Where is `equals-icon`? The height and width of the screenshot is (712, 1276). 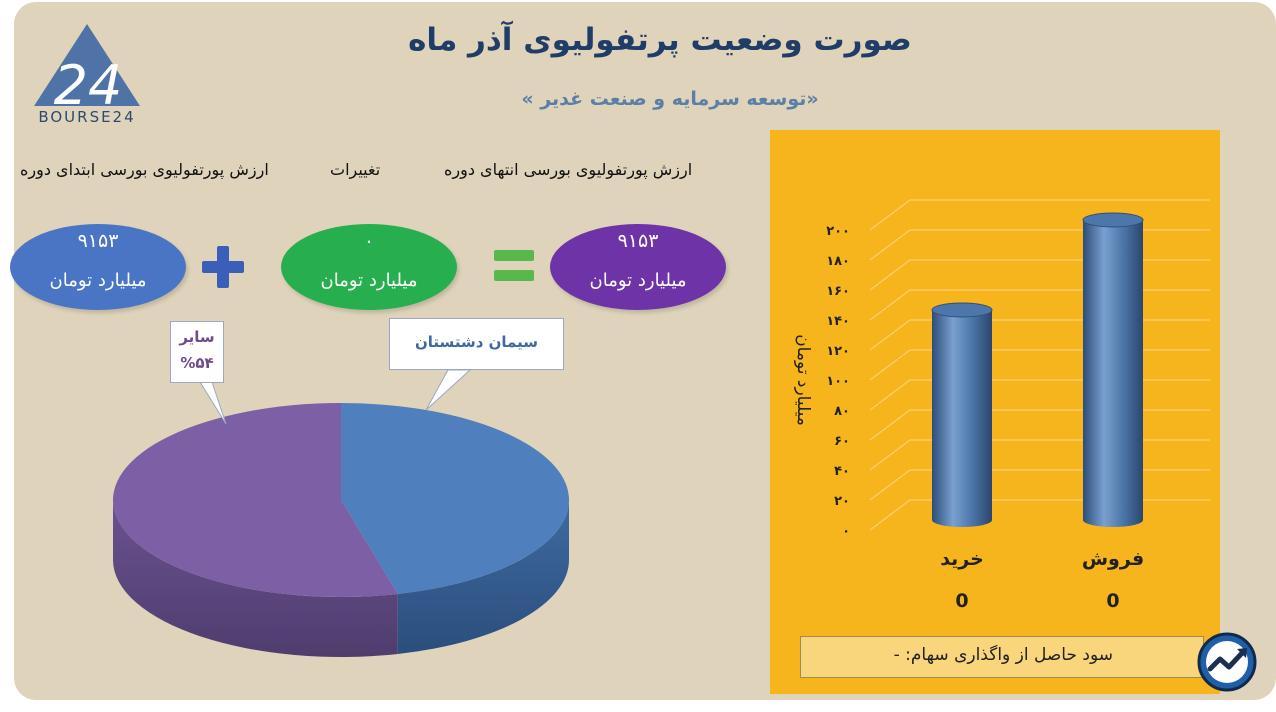
equals-icon is located at coordinates (514, 265).